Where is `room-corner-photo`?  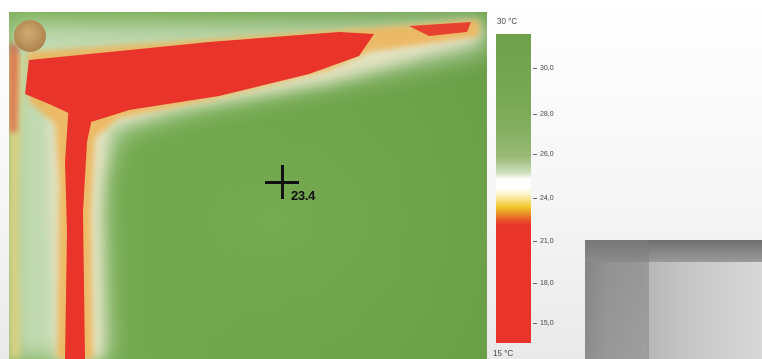
room-corner-photo is located at coordinates (673, 299).